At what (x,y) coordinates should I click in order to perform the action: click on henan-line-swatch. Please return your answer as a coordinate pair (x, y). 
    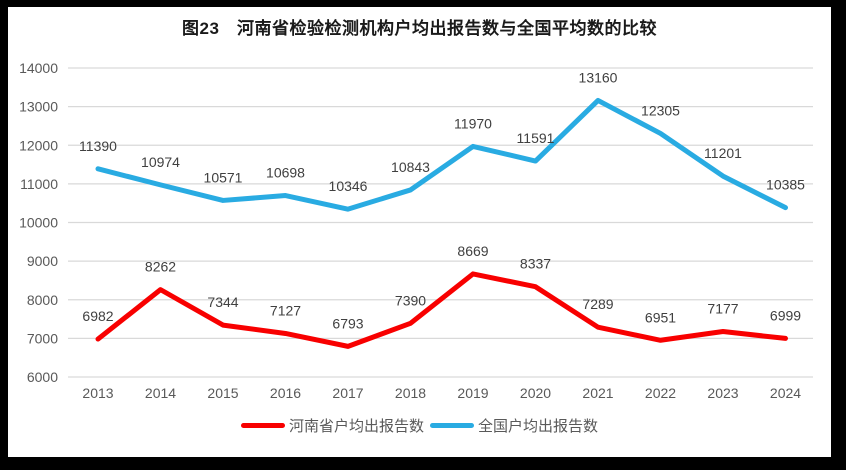
    Looking at the image, I should click on (262, 425).